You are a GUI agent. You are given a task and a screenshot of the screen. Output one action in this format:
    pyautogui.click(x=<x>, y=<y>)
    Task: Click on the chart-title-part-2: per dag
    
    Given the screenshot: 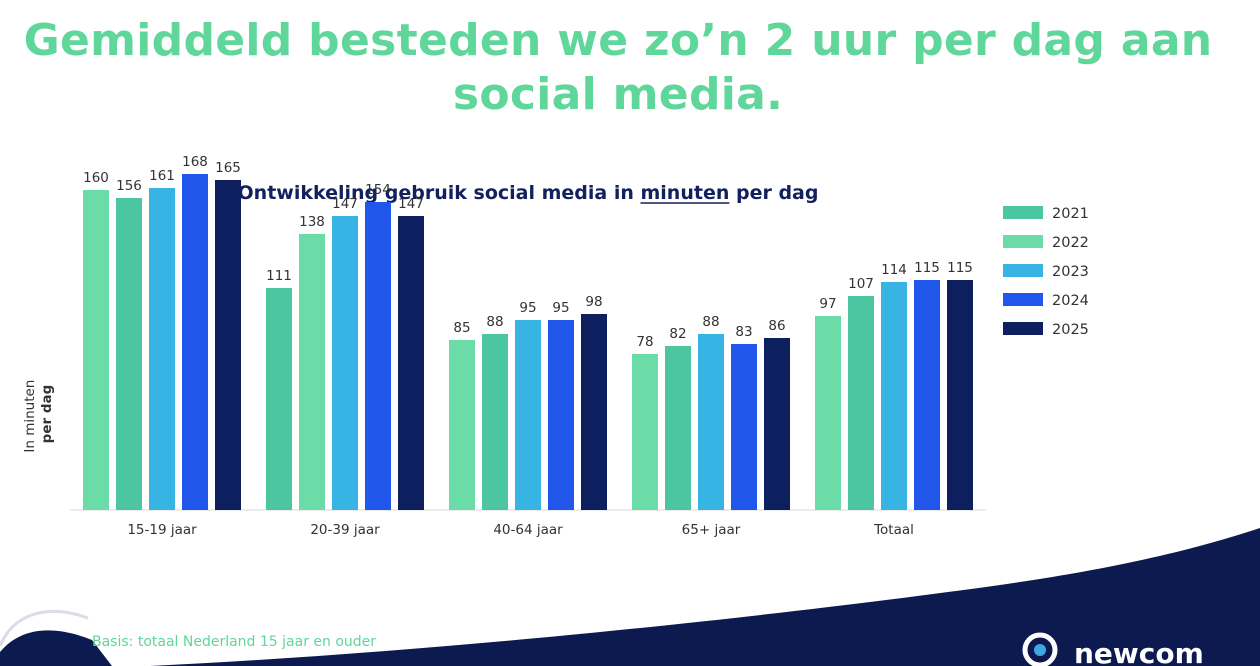 What is the action you would take?
    pyautogui.click(x=773, y=193)
    